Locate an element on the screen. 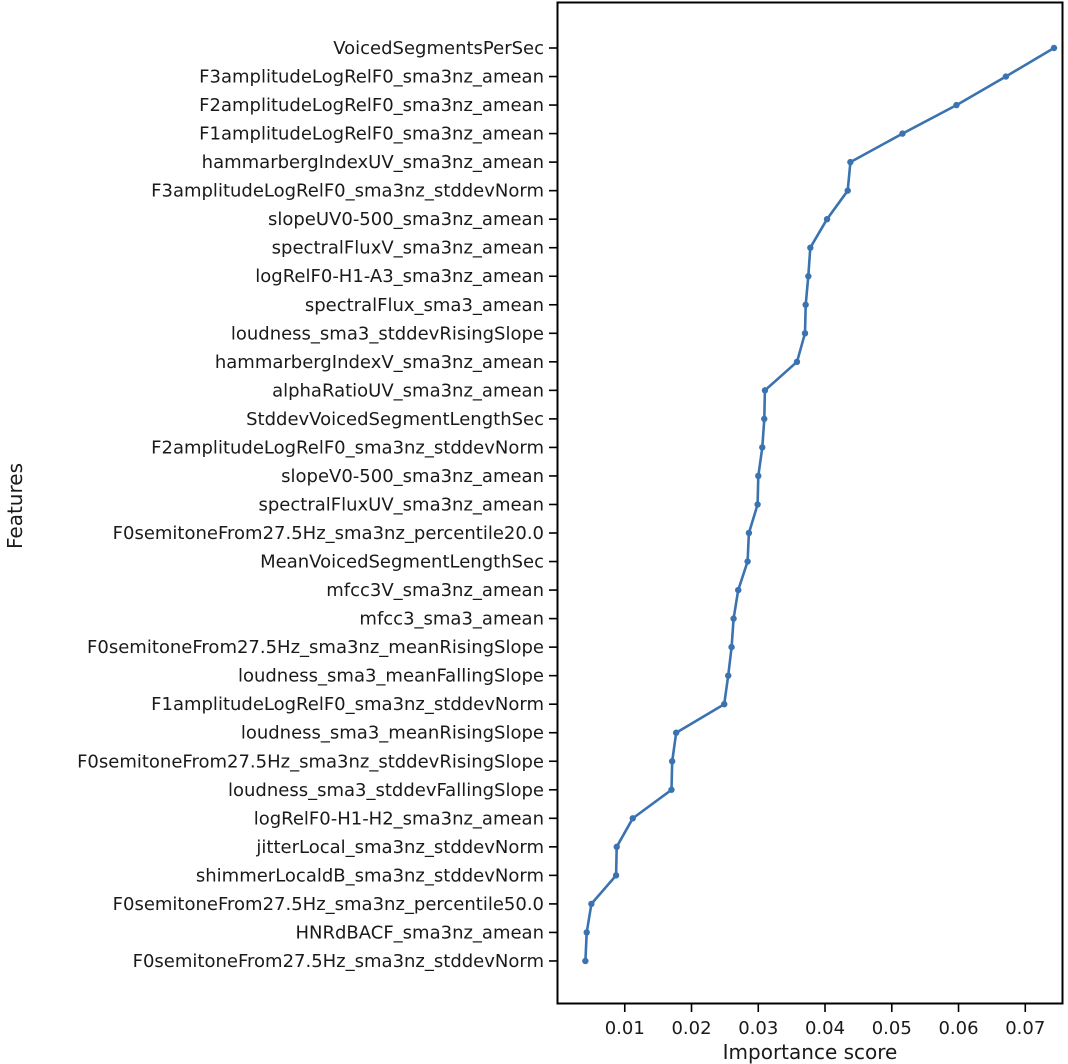  y-tick-label: loudness_sma3_meanFallingSlope is located at coordinates (391, 676).